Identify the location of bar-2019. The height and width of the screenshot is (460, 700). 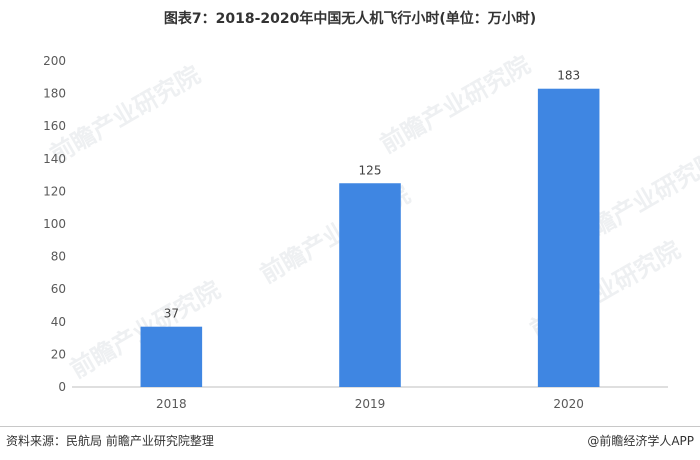
(370, 285).